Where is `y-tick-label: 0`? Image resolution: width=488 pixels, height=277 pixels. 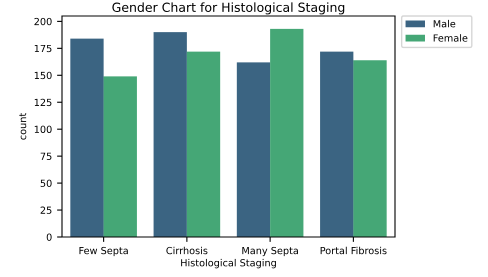
y-tick-label: 0 is located at coordinates (49, 237).